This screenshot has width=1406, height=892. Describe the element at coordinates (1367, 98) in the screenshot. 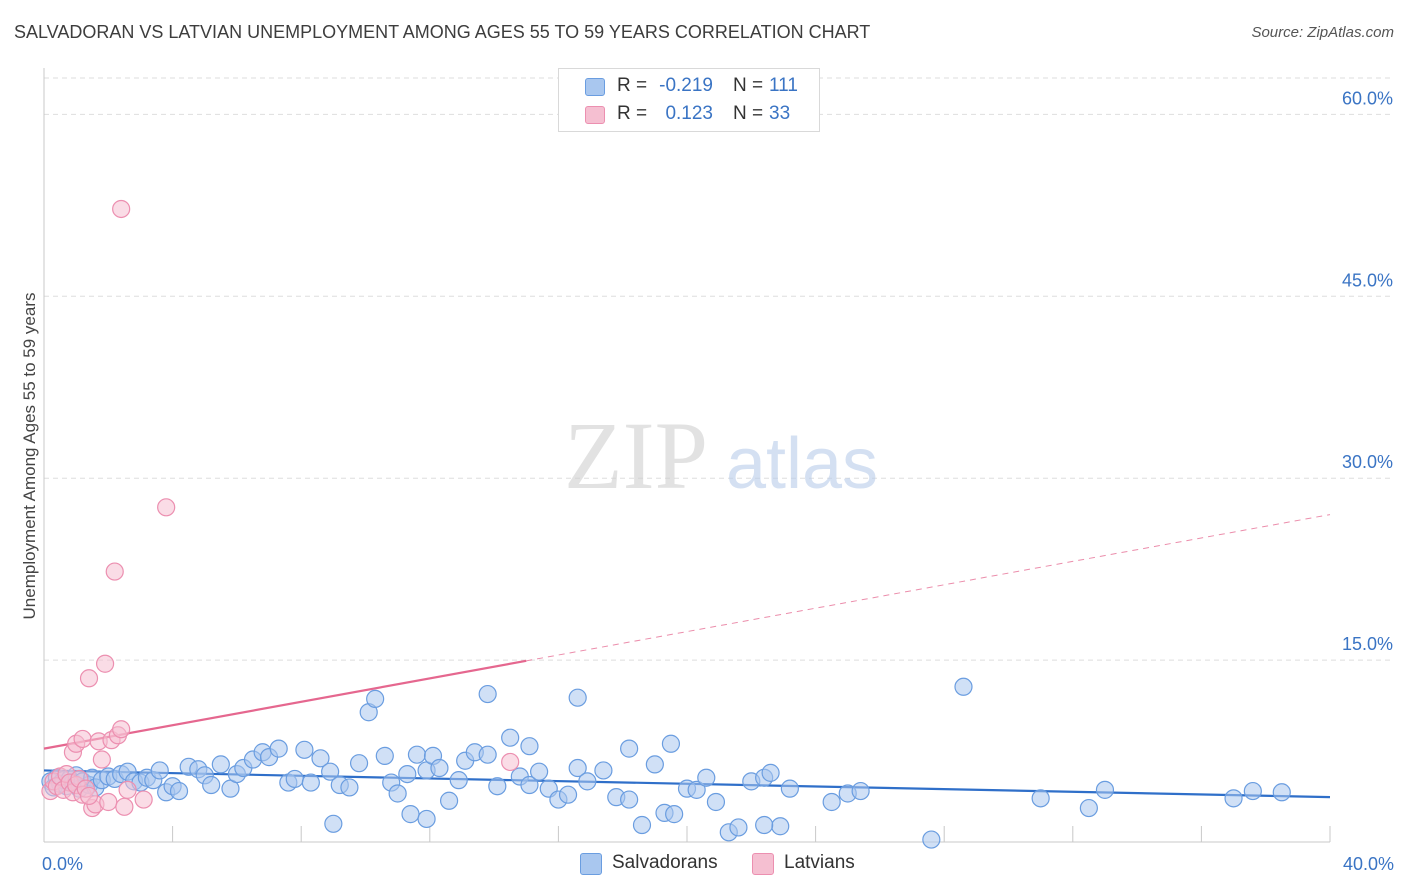

I see `y-tick-label: 60.0%` at that location.